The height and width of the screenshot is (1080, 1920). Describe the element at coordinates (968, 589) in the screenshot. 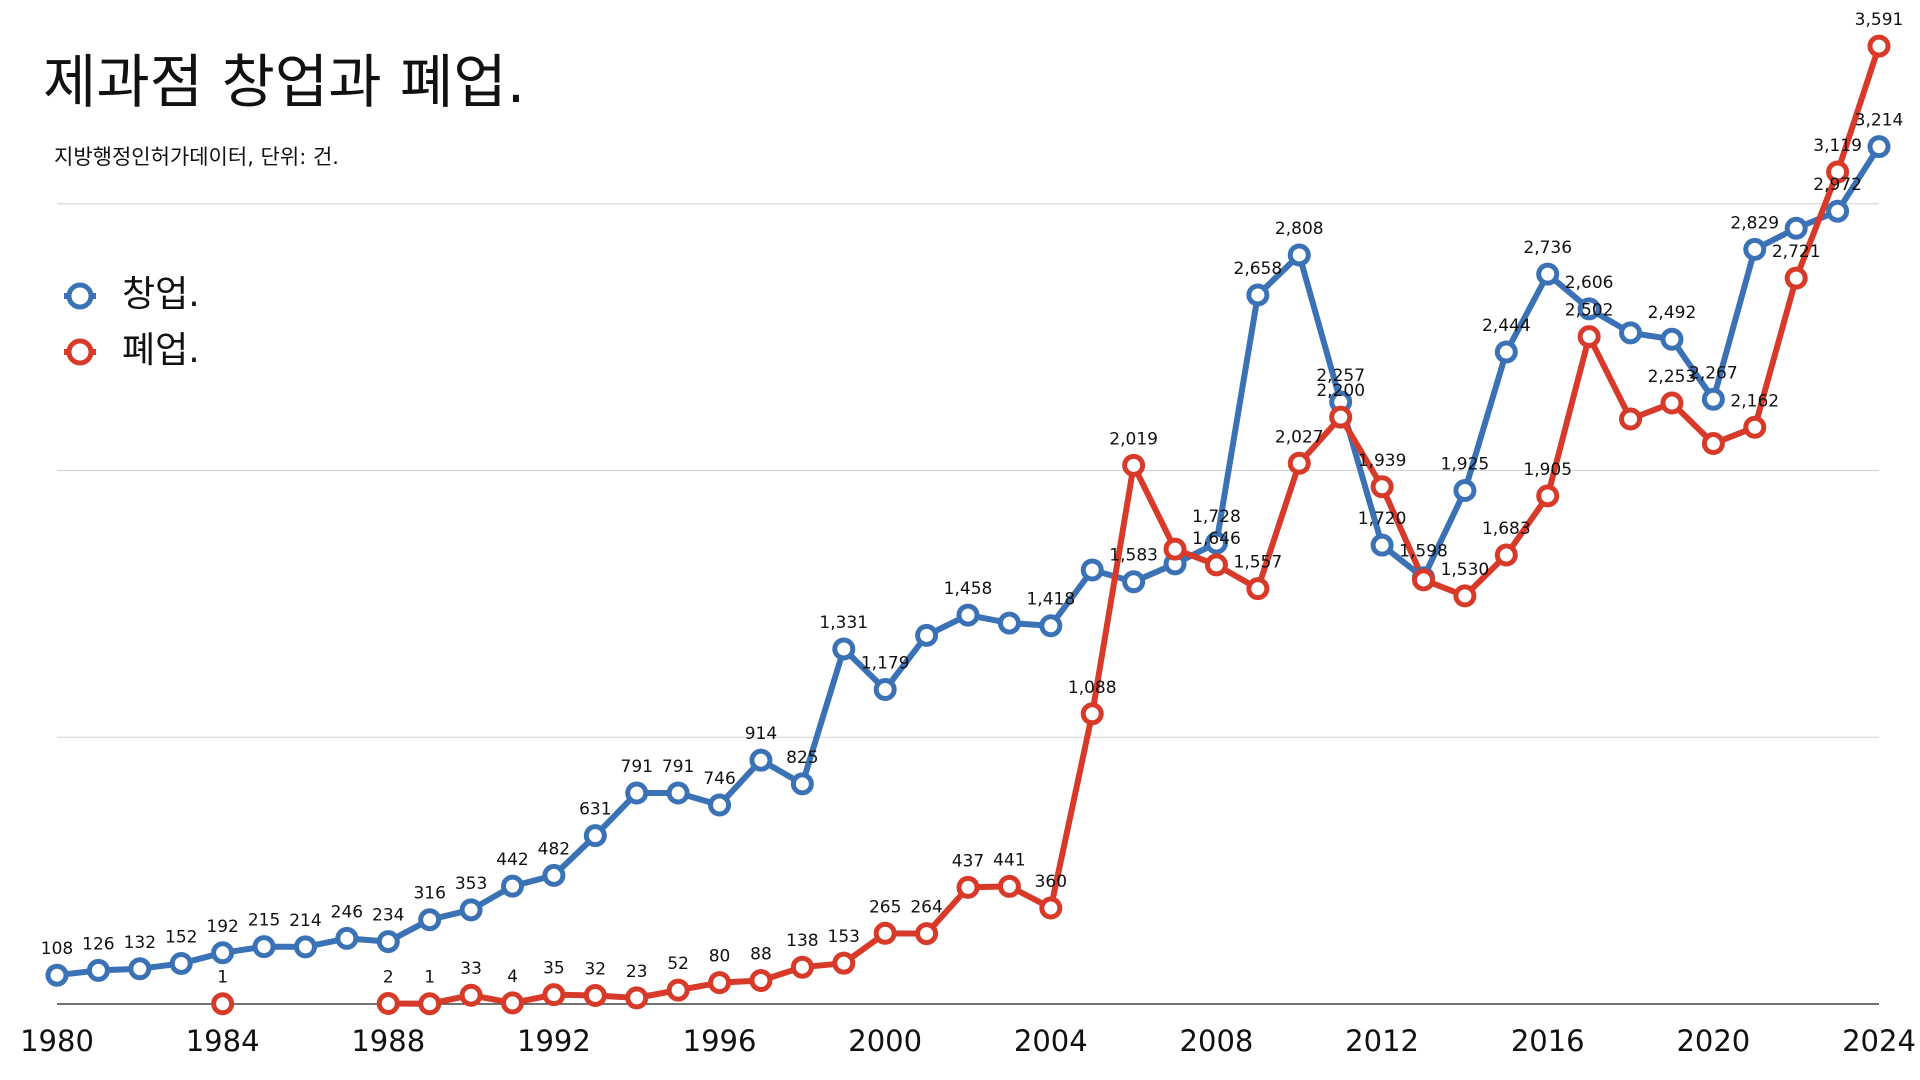

I see `data-label: 1,458` at that location.